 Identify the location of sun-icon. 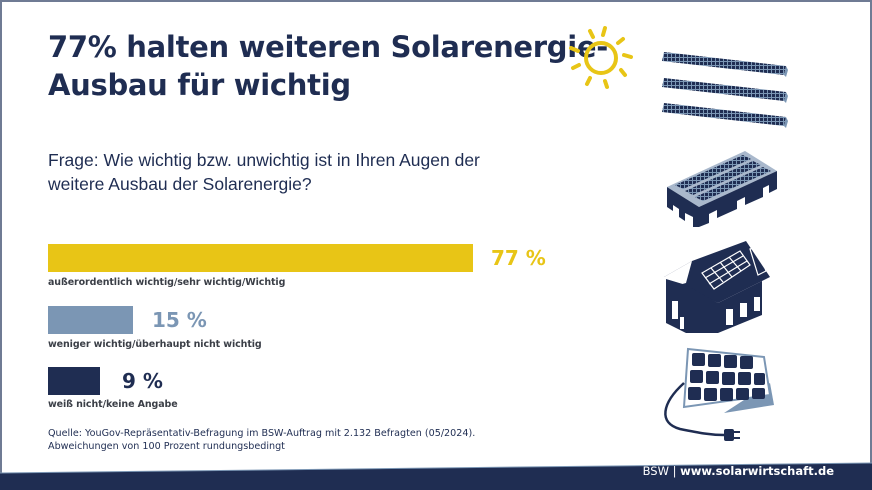
(601, 57).